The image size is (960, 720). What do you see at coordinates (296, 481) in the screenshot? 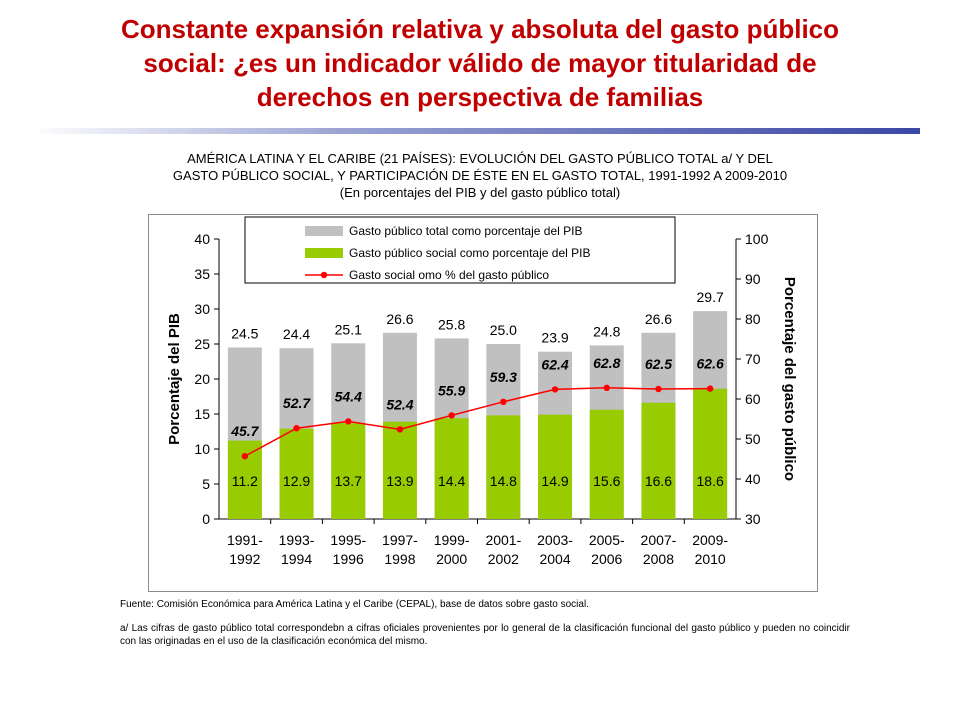
I see `data-label-gasto-social: 12.9` at bounding box center [296, 481].